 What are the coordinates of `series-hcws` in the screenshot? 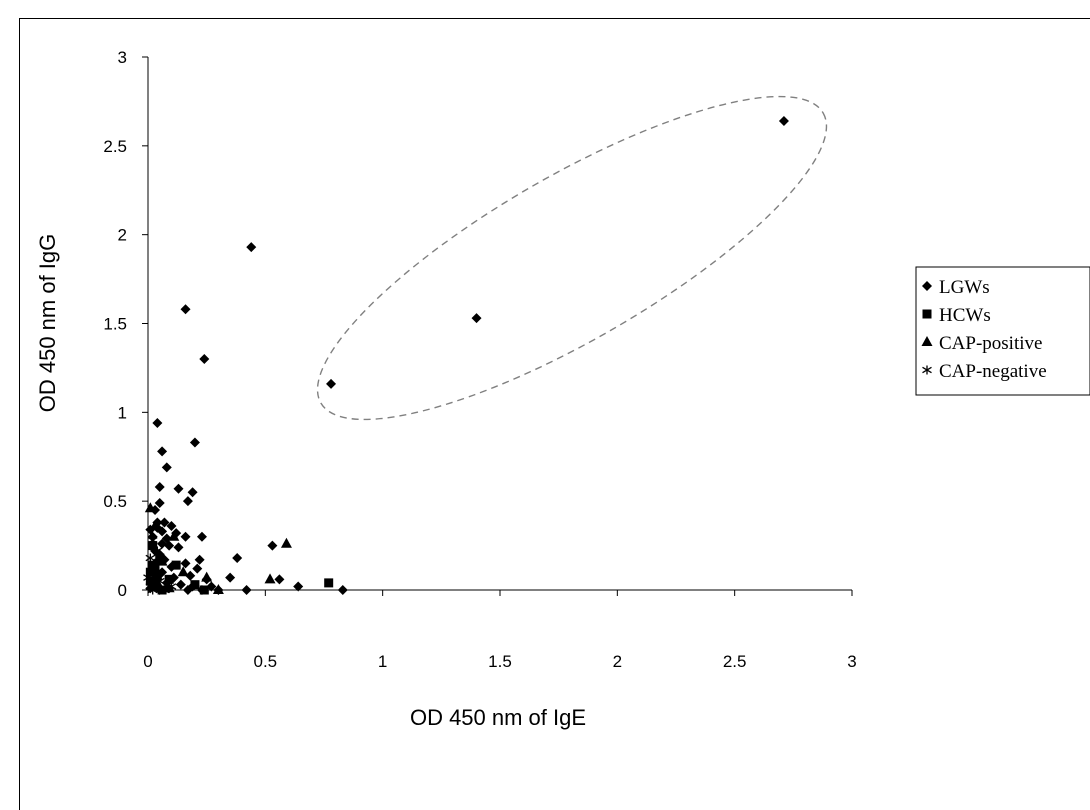 It's located at (239, 568).